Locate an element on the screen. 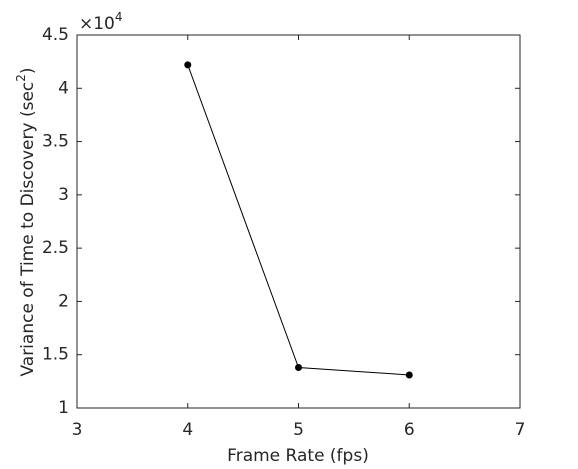  y-axis-label-end: ) is located at coordinates (28, 70).